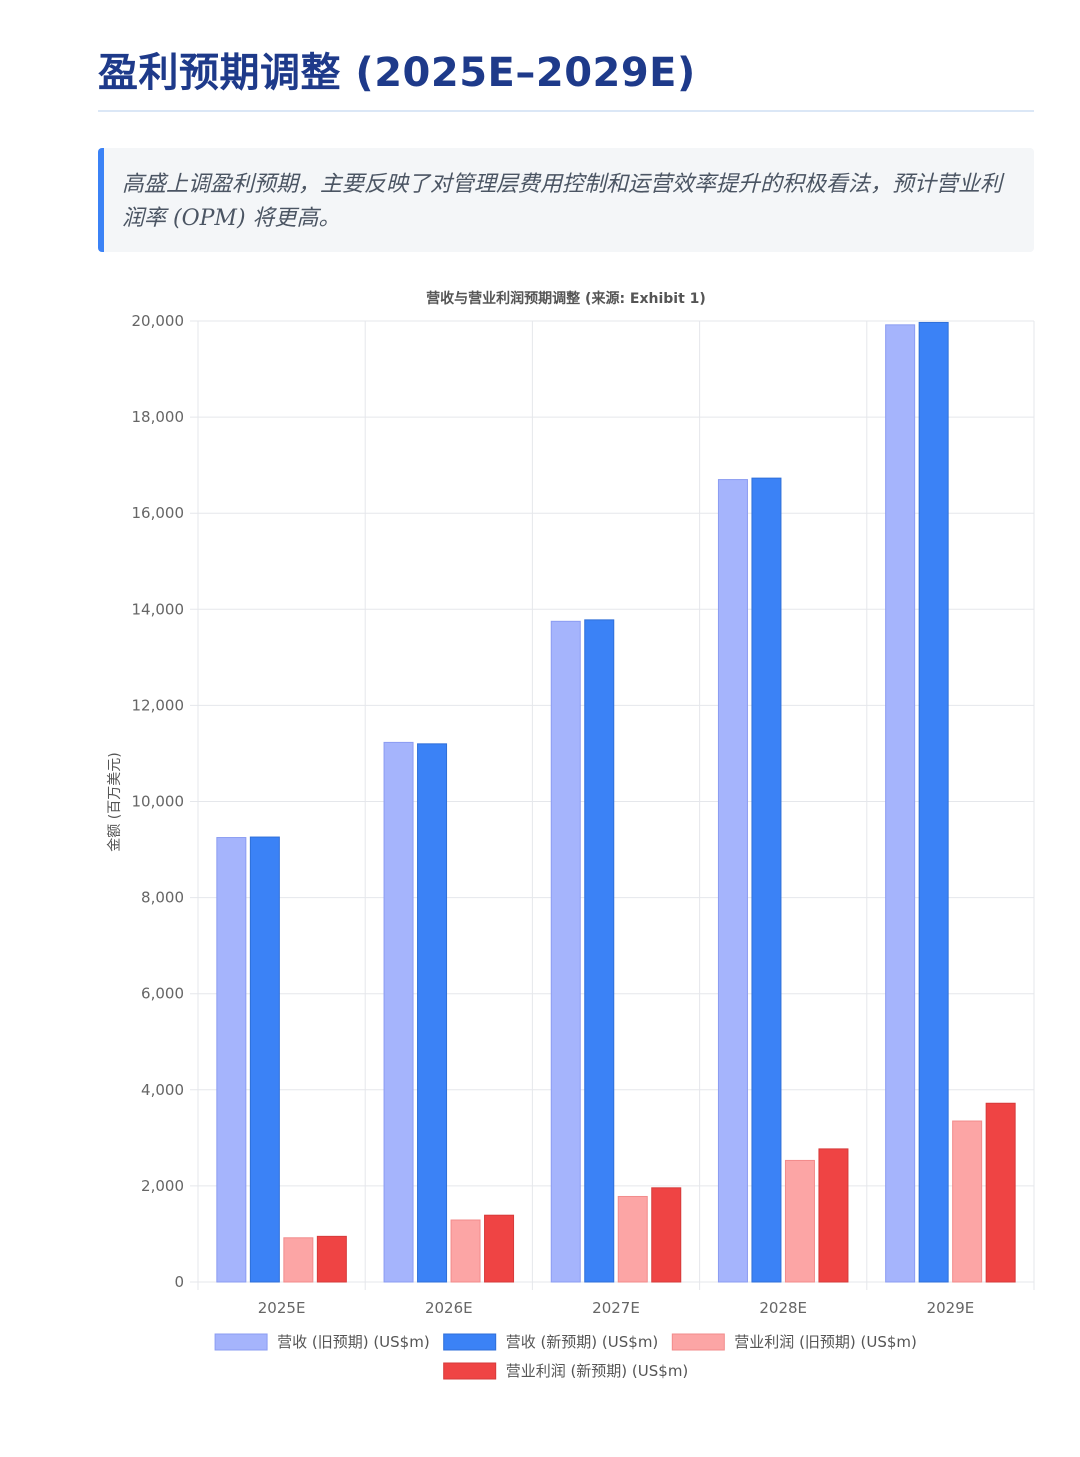  I want to click on page-title: 盈利预期调整 (2025E–2029E), so click(397, 73).